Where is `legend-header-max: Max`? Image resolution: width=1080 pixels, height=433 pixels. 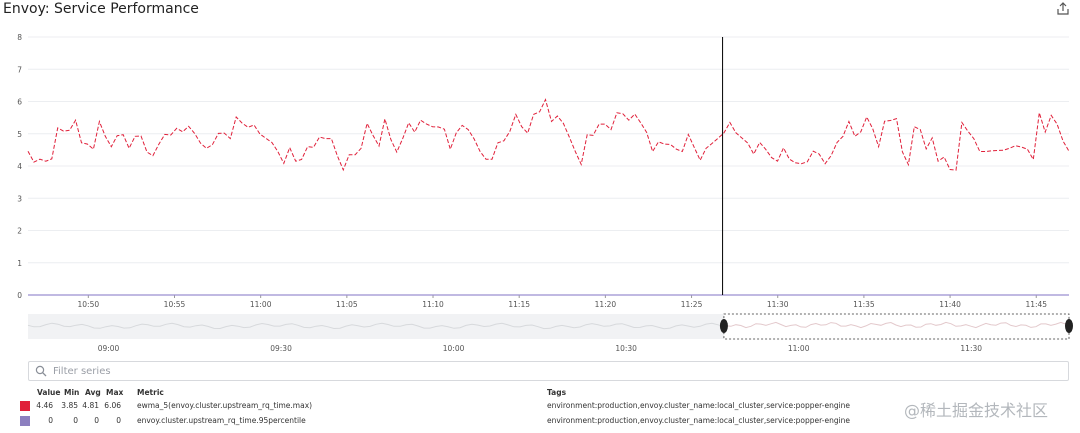
legend-header-max: Max is located at coordinates (115, 392).